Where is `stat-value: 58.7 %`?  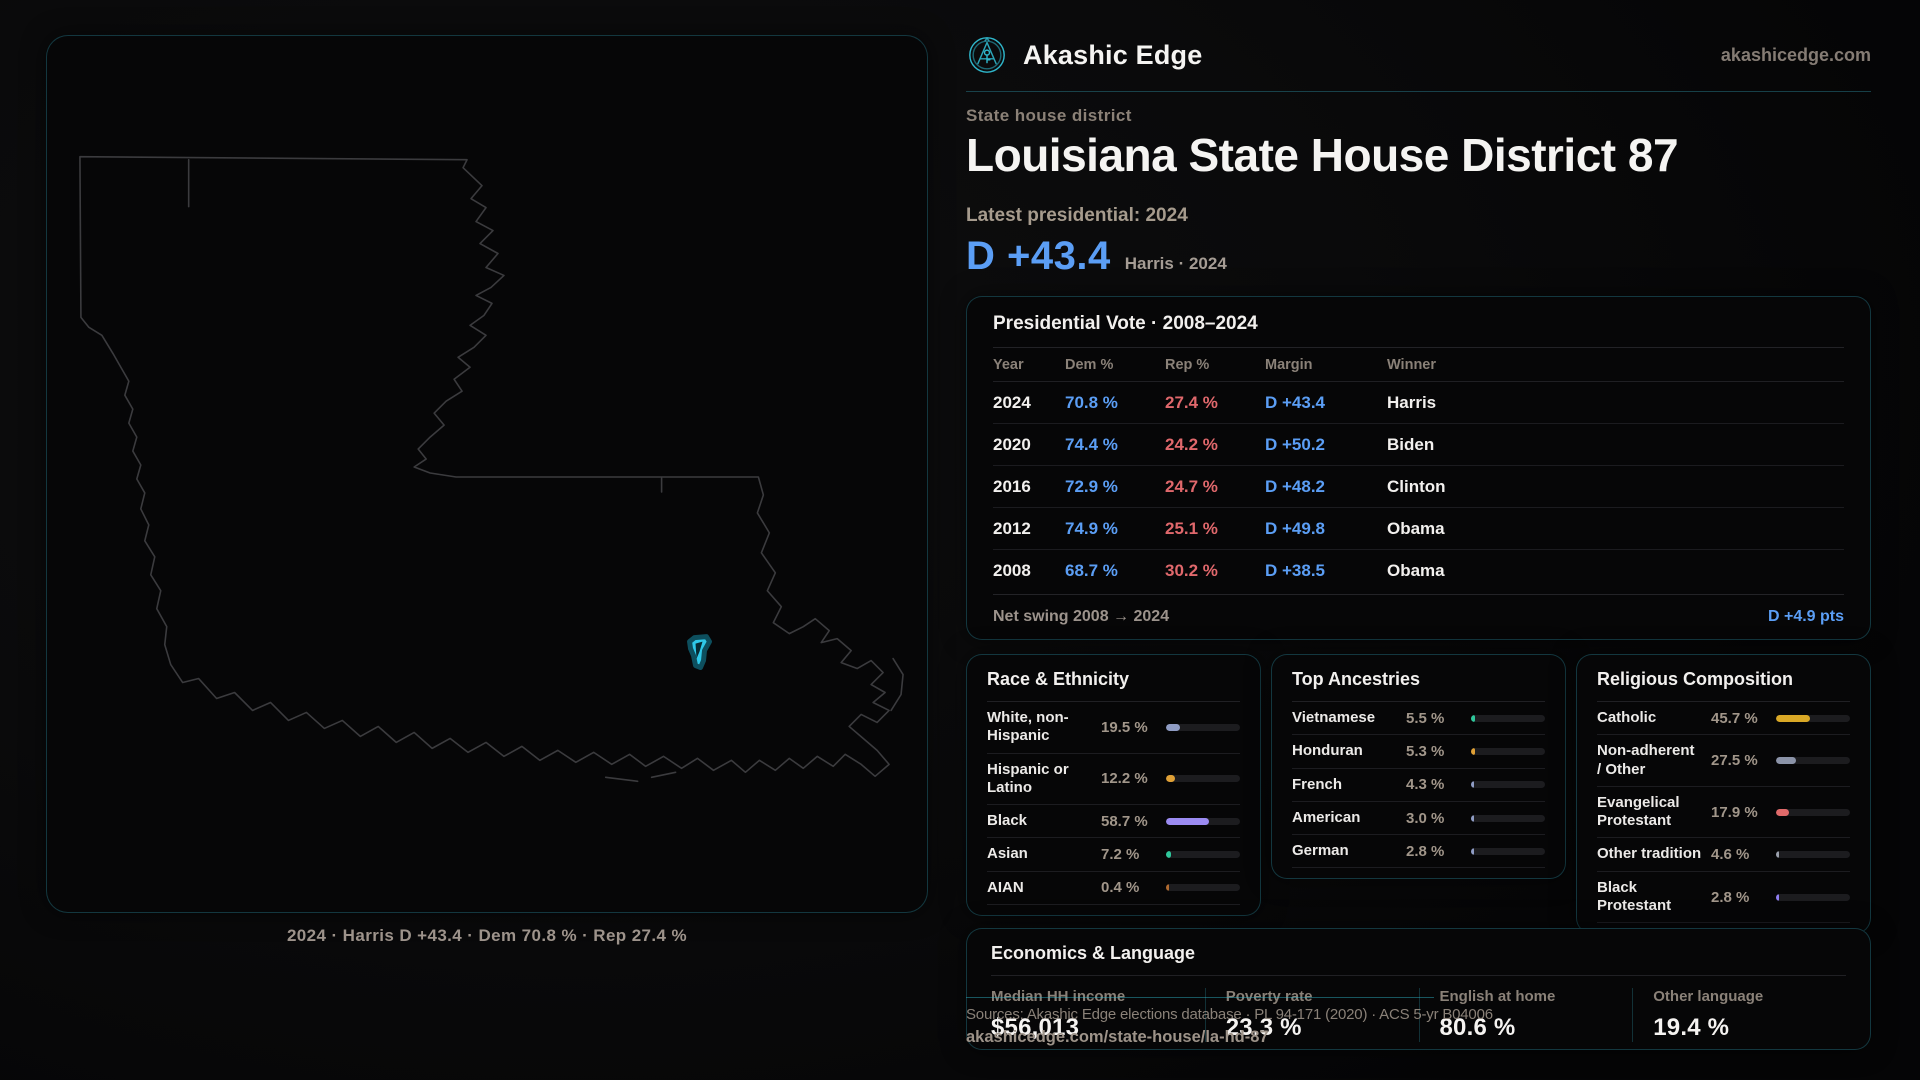
stat-value: 58.7 % is located at coordinates (1124, 821).